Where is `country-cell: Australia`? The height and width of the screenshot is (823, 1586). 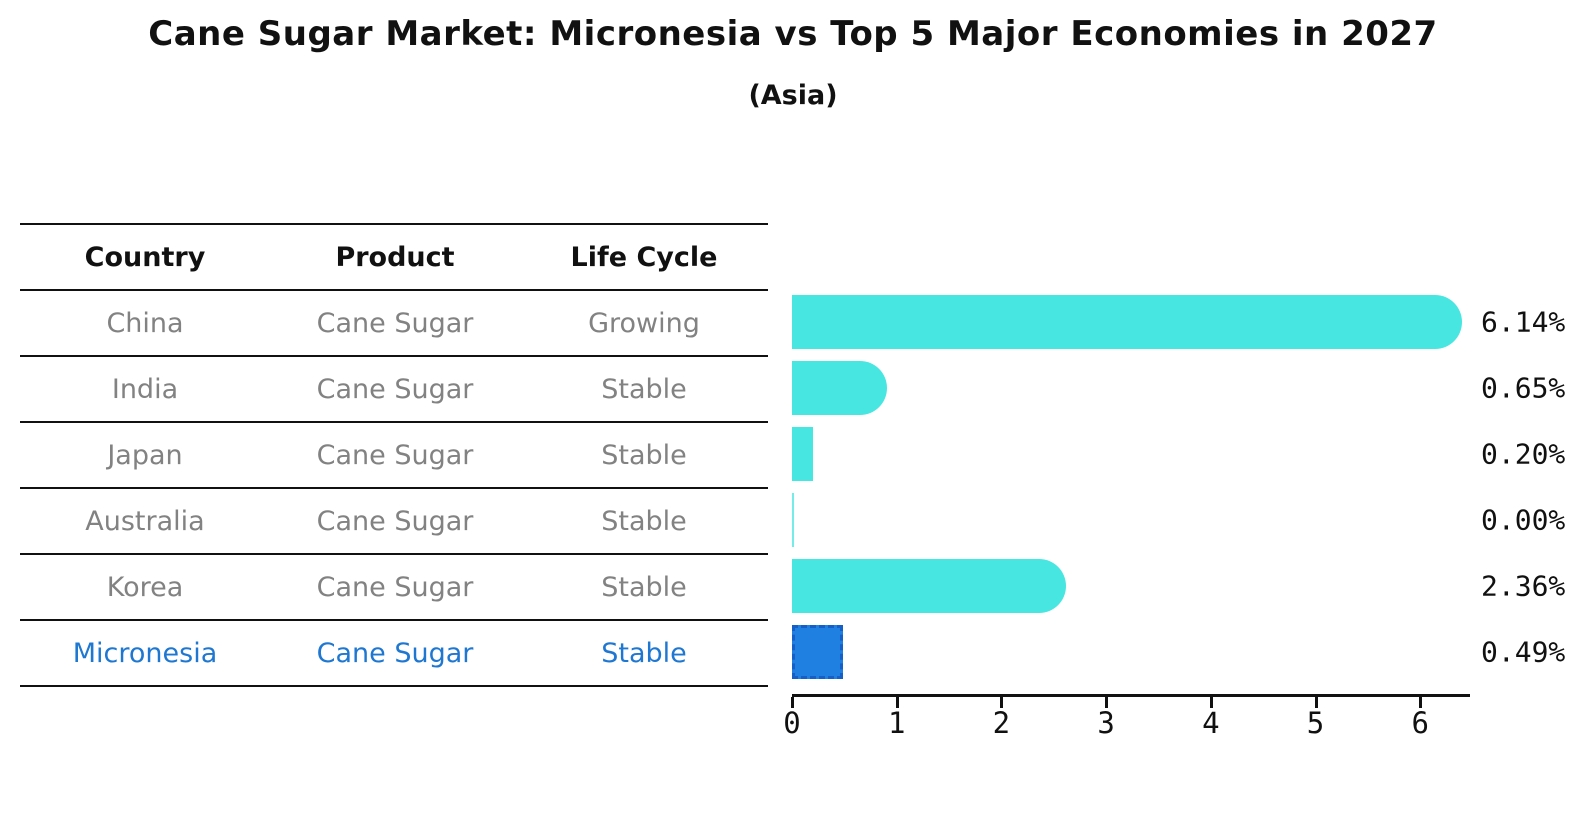
country-cell: Australia is located at coordinates (145, 521).